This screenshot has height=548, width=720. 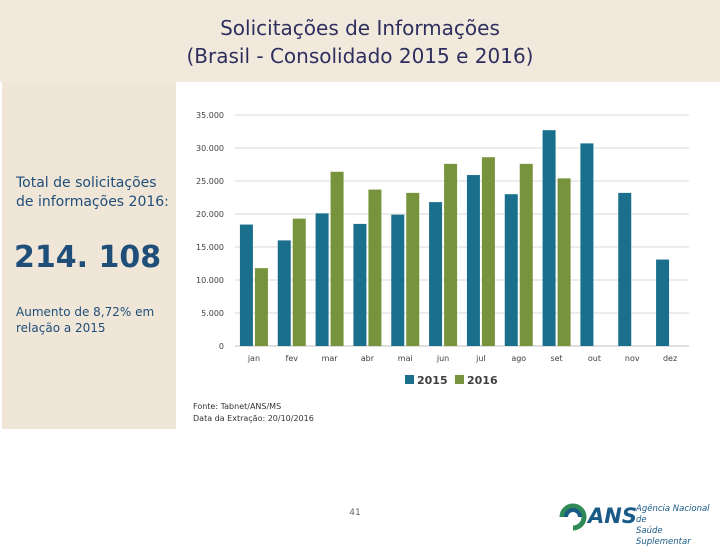 What do you see at coordinates (564, 262) in the screenshot?
I see `bar-2016-set` at bounding box center [564, 262].